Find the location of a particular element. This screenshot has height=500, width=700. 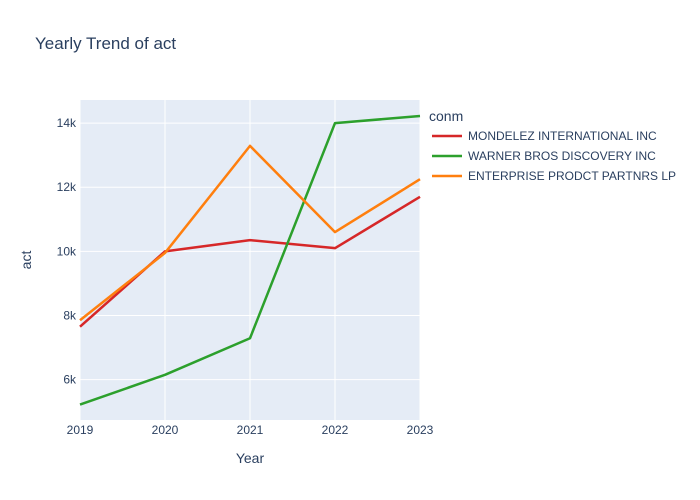

x-tick-label: 2019 is located at coordinates (80, 430).